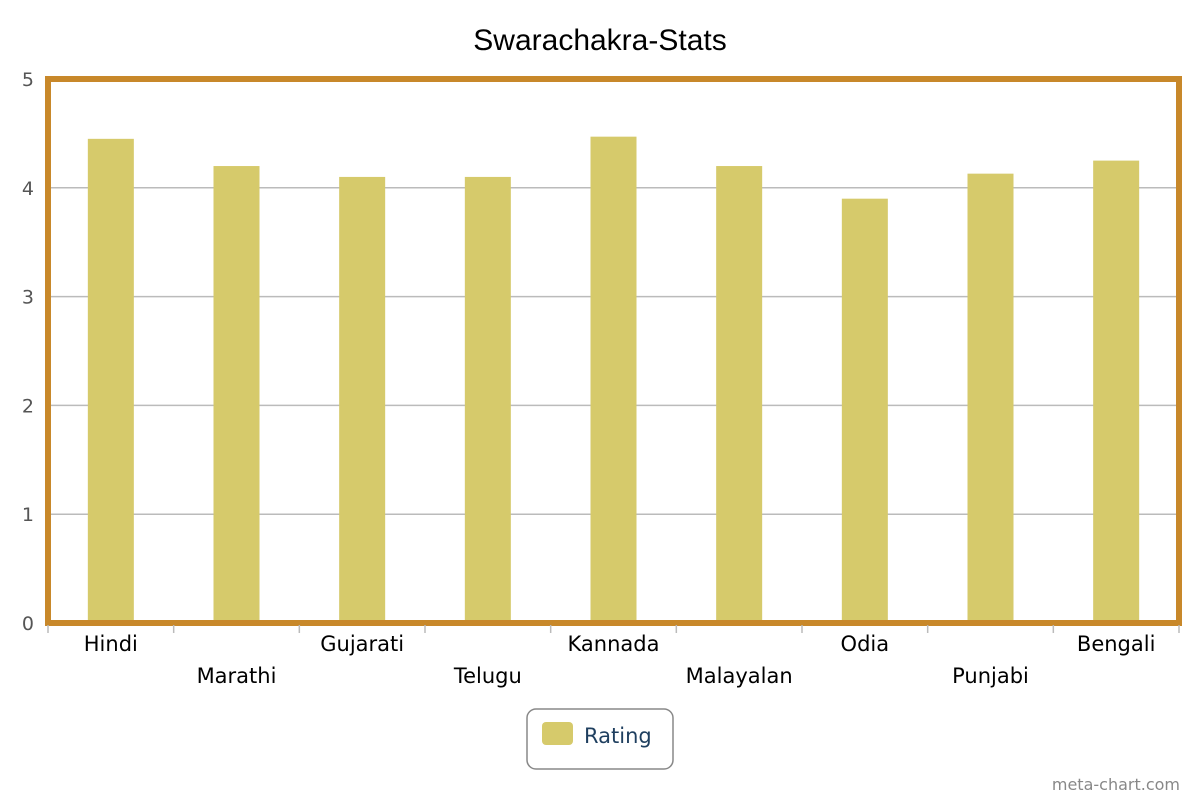  Describe the element at coordinates (739, 676) in the screenshot. I see `x-tick-label: Malayalan` at that location.